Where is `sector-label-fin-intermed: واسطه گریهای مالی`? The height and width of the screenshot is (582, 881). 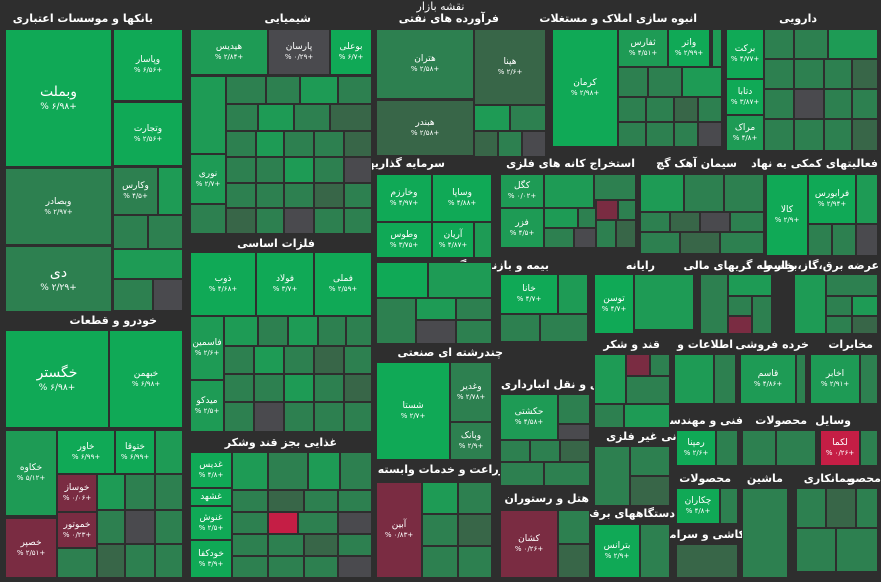
sector-label-fin-intermed: واسطه گریهای مالی is located at coordinates (739, 265).